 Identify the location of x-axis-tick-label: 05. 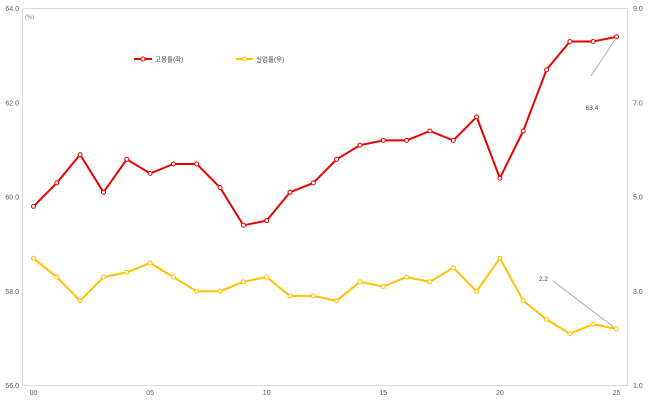
(150, 393).